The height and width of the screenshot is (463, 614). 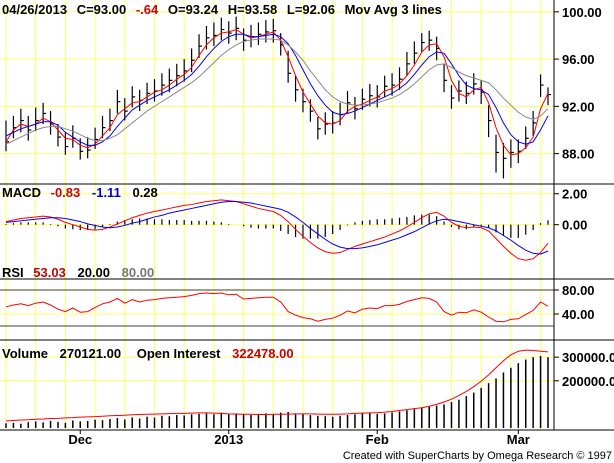 I want to click on macd-header: MACD -0.83 -1.11 0.28, so click(x=80, y=192).